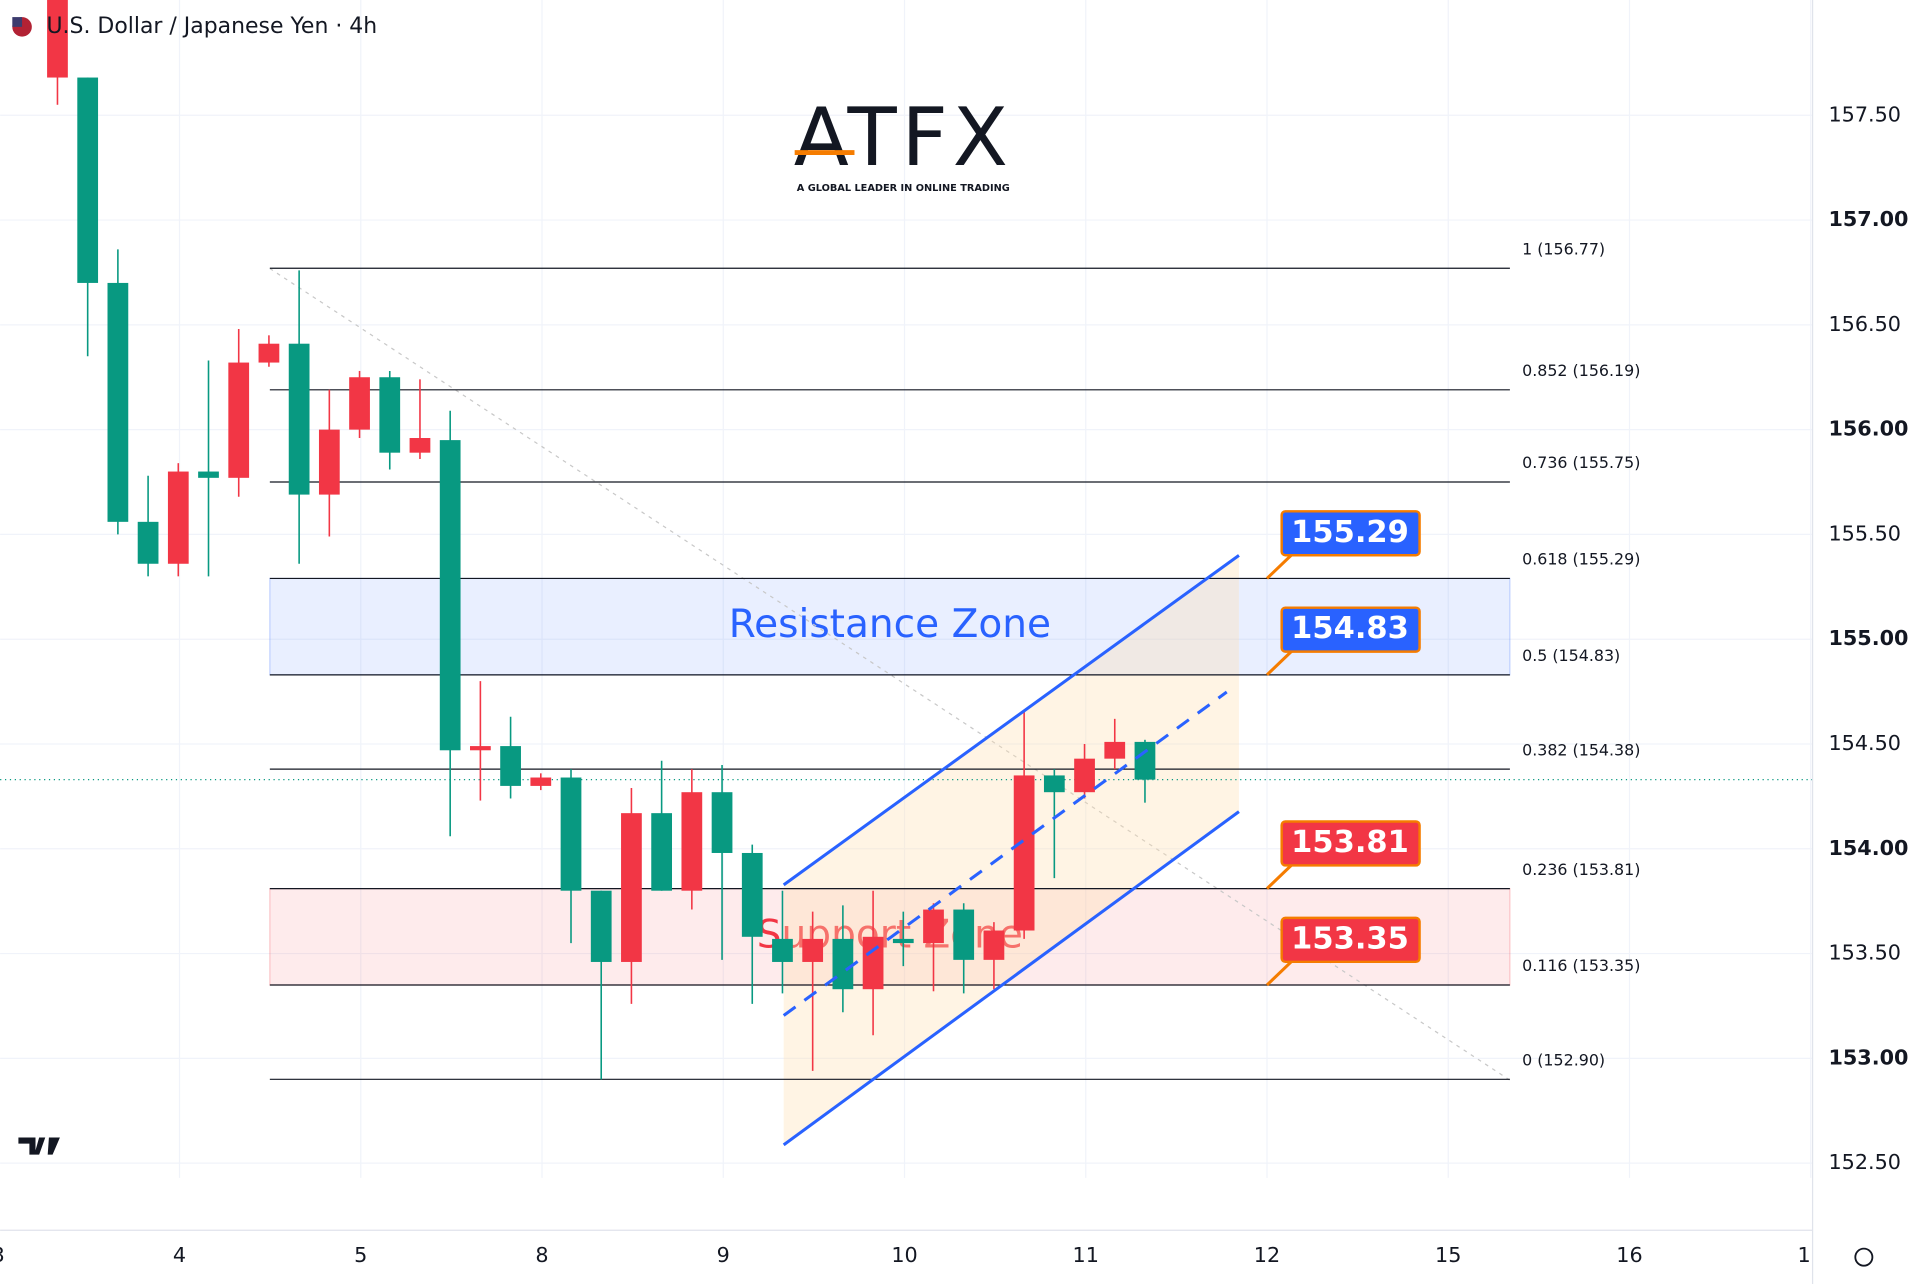  I want to click on x-tick-label: 16, so click(1629, 1255).